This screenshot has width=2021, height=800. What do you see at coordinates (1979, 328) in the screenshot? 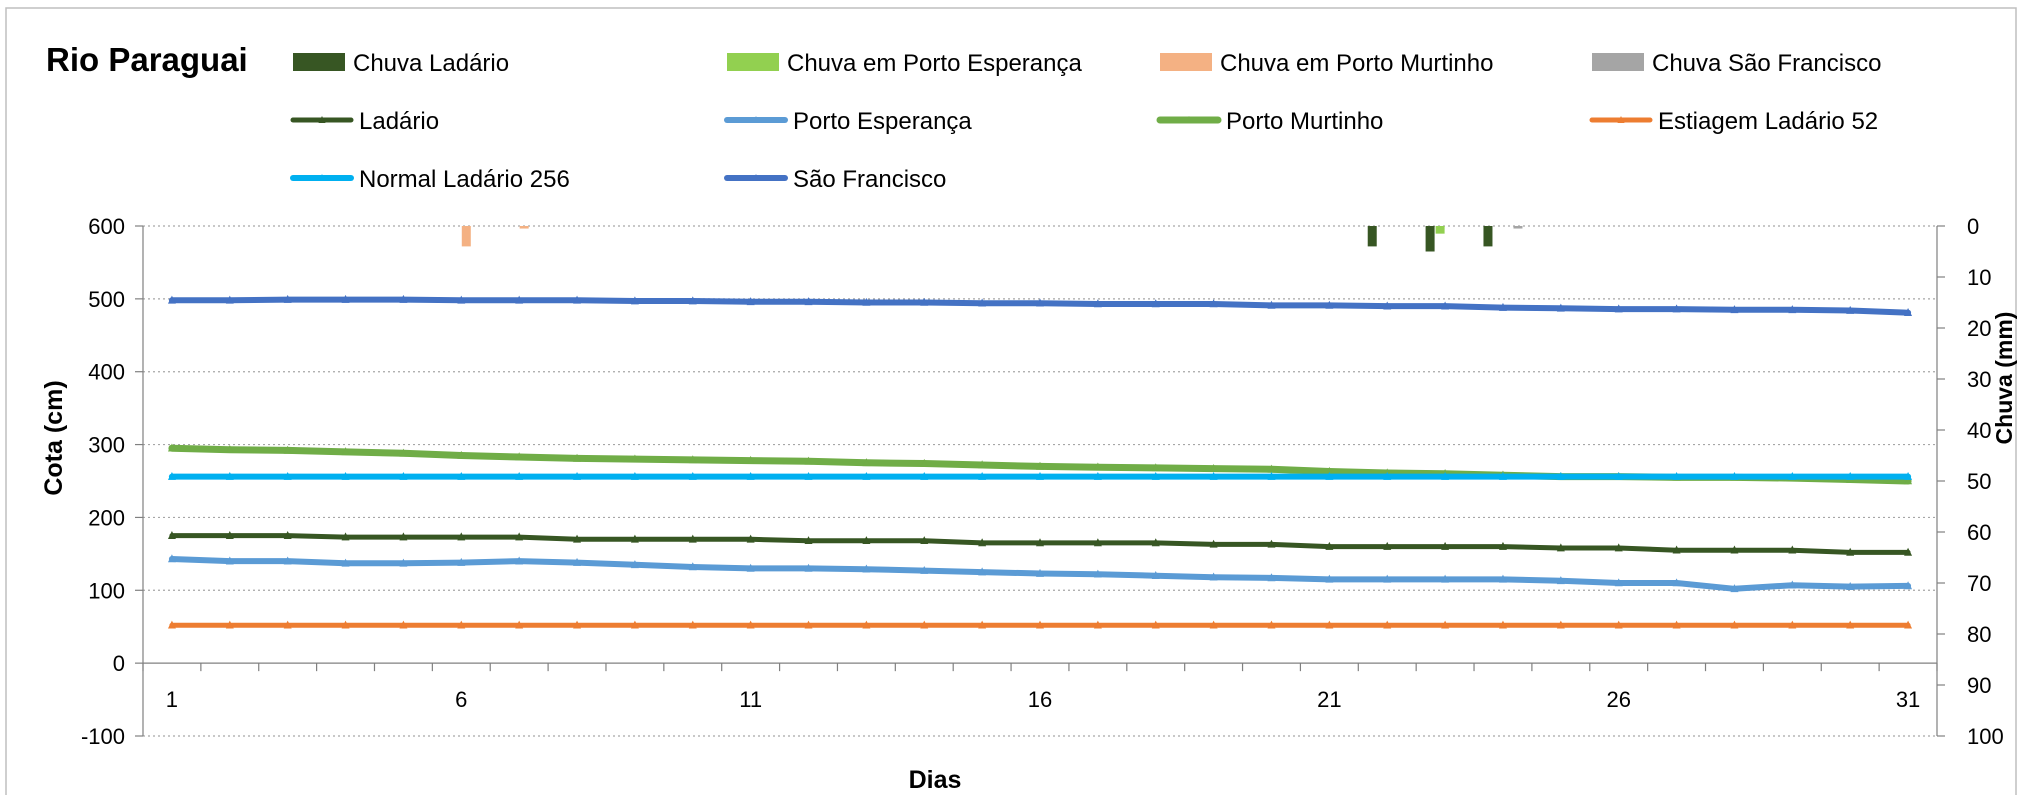
I see `y2-tick-label: 20` at bounding box center [1979, 328].